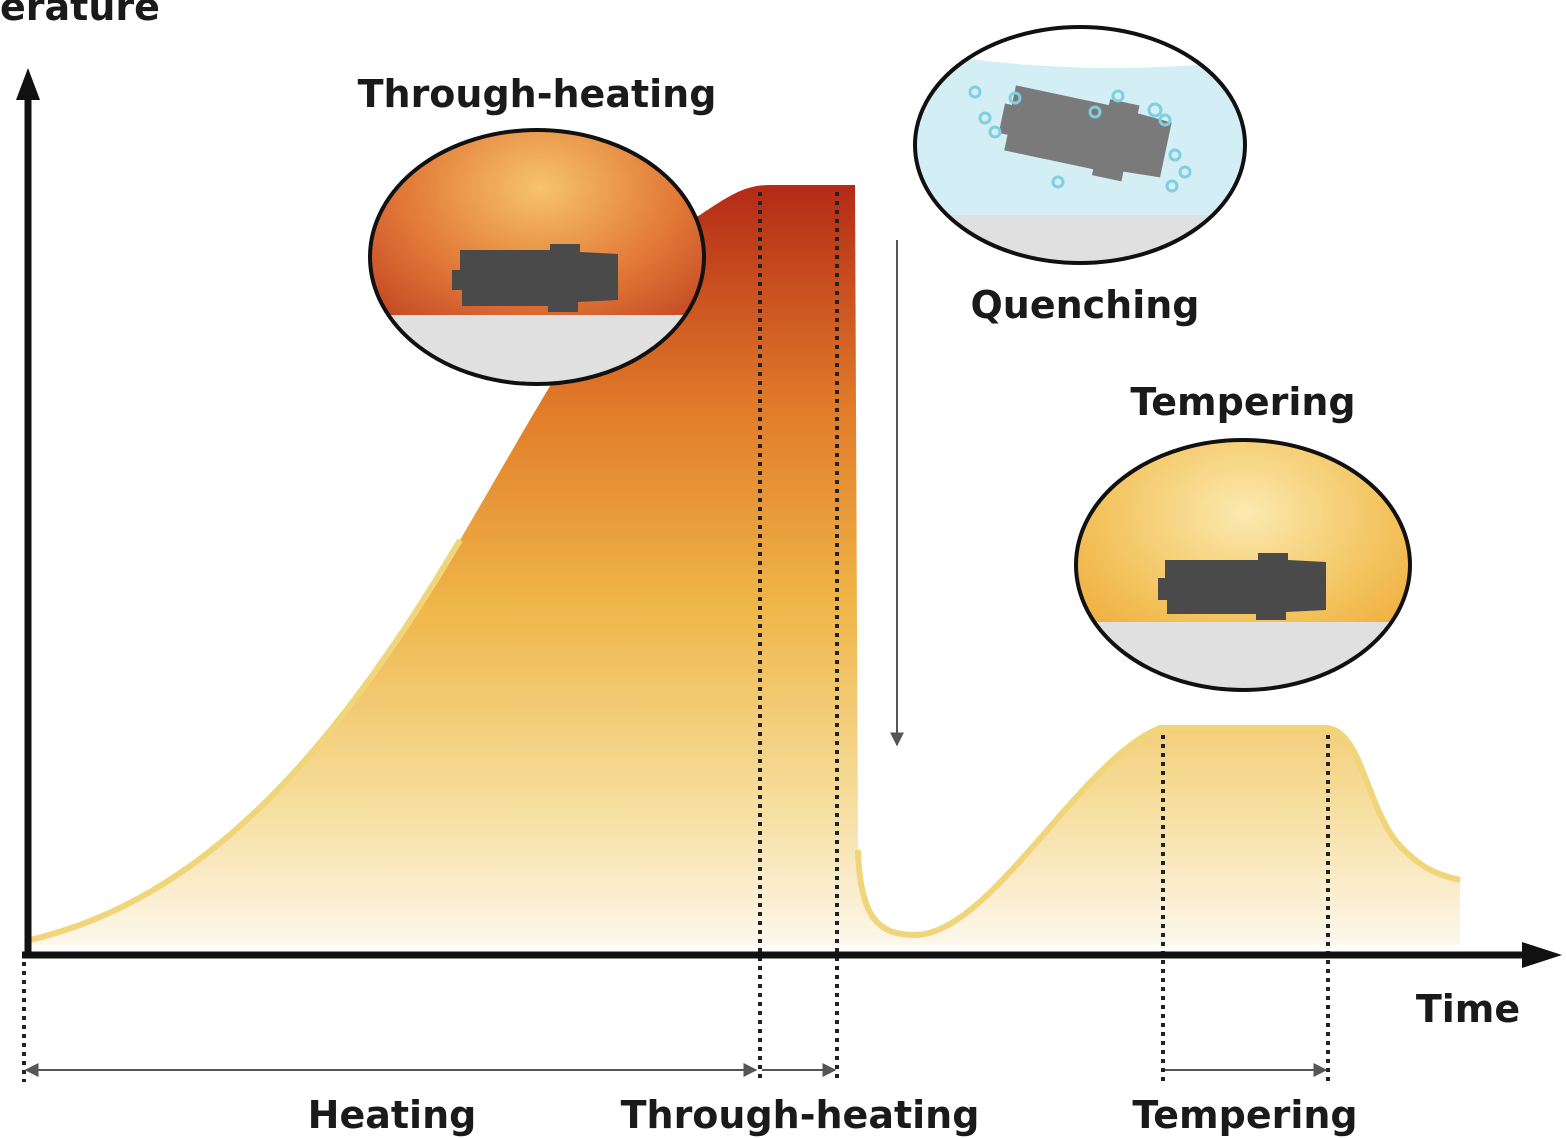  What do you see at coordinates (1084, 305) in the screenshot?
I see `illustration-label: Quenching` at bounding box center [1084, 305].